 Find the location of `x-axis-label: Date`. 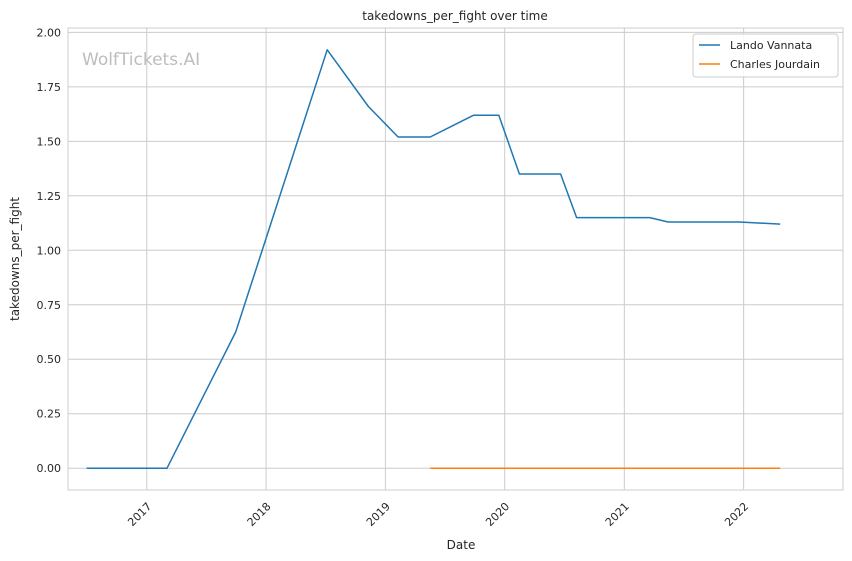

x-axis-label: Date is located at coordinates (461, 545).